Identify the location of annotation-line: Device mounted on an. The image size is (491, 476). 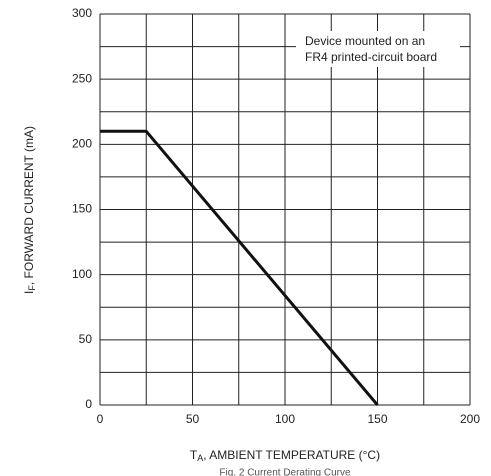
(365, 41).